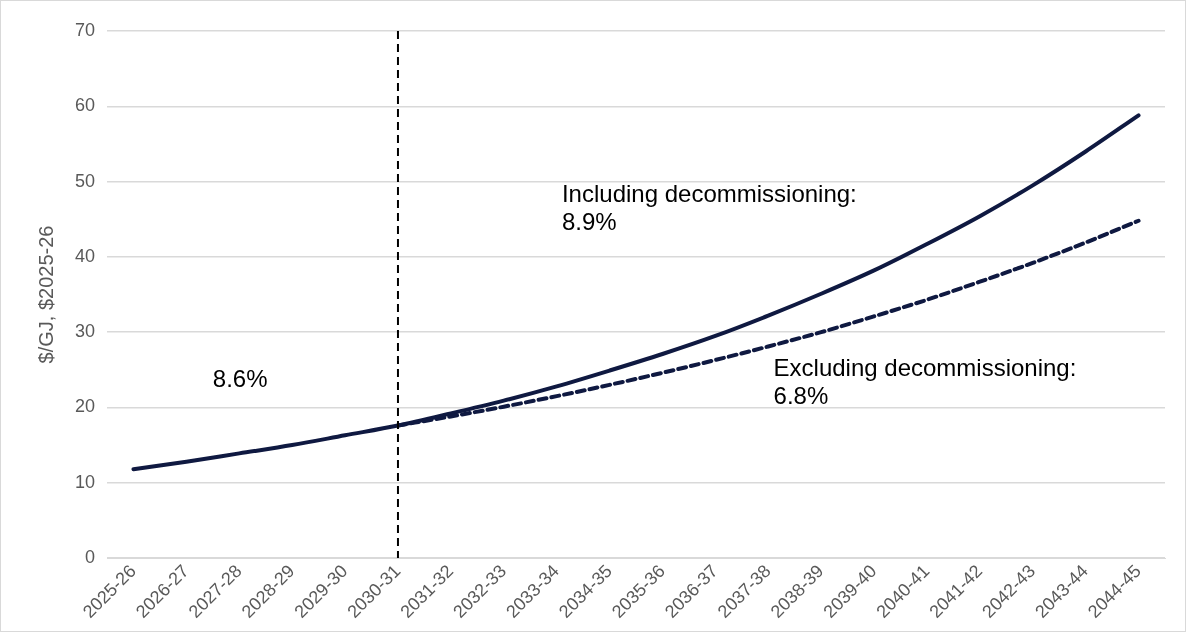 Image resolution: width=1186 pixels, height=632 pixels. I want to click on y-axis-title: $/GJ, $2025-26, so click(45, 294).